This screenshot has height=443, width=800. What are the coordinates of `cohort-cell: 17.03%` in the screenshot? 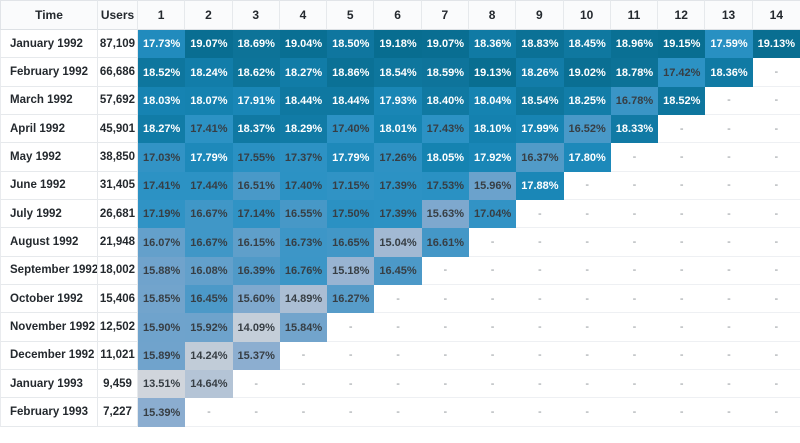 It's located at (162, 157).